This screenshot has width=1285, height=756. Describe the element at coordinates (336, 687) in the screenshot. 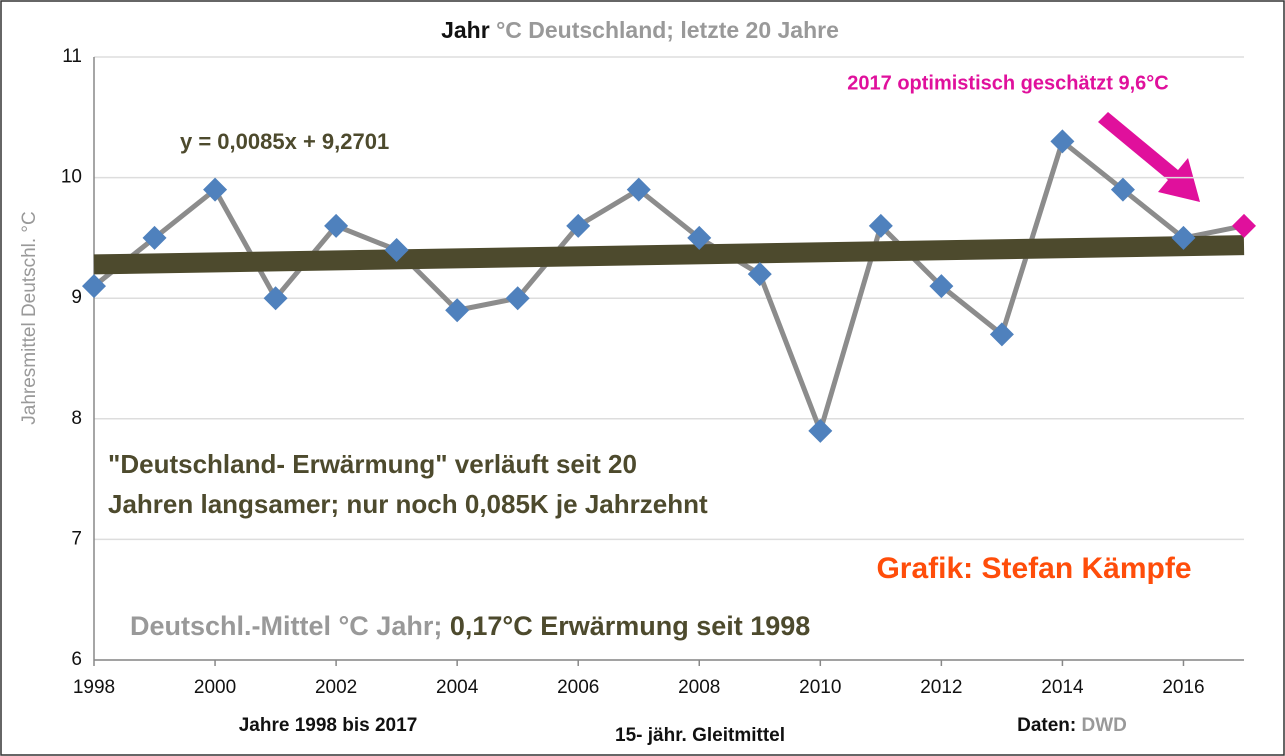

I see `x-tick-label: 2002` at that location.